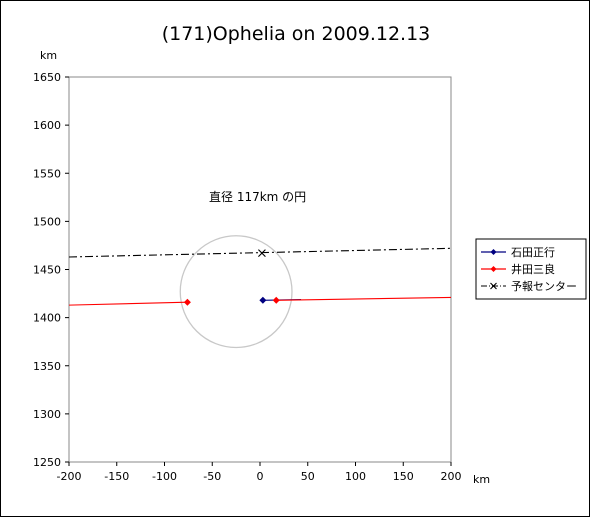  What do you see at coordinates (481, 479) in the screenshot?
I see `x-axis-unit: km` at bounding box center [481, 479].